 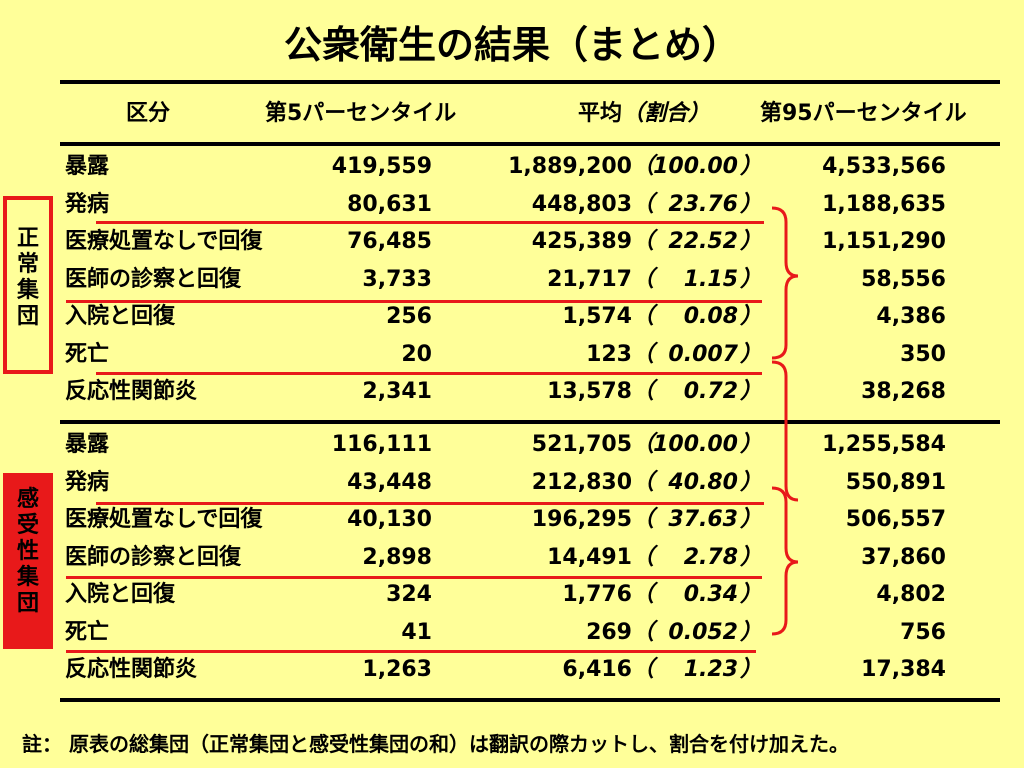 What do you see at coordinates (512, 242) in the screenshot?
I see `table-row: 医療処置なしで回復 76,485 425,389 1,151,290 （ 22.52）` at bounding box center [512, 242].